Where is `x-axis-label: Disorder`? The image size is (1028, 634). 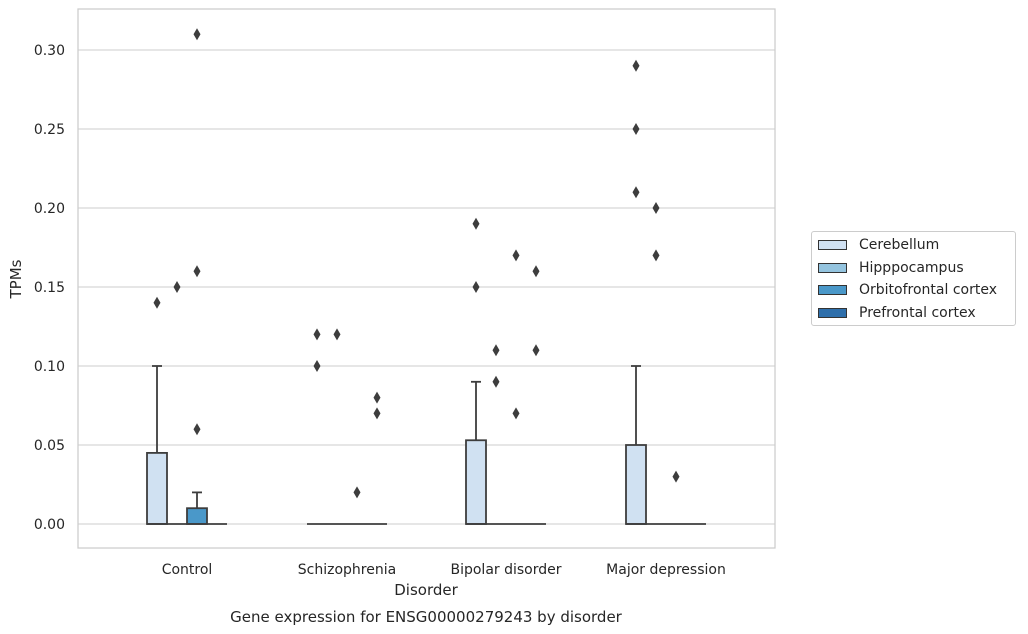
x-axis-label: Disorder is located at coordinates (426, 590).